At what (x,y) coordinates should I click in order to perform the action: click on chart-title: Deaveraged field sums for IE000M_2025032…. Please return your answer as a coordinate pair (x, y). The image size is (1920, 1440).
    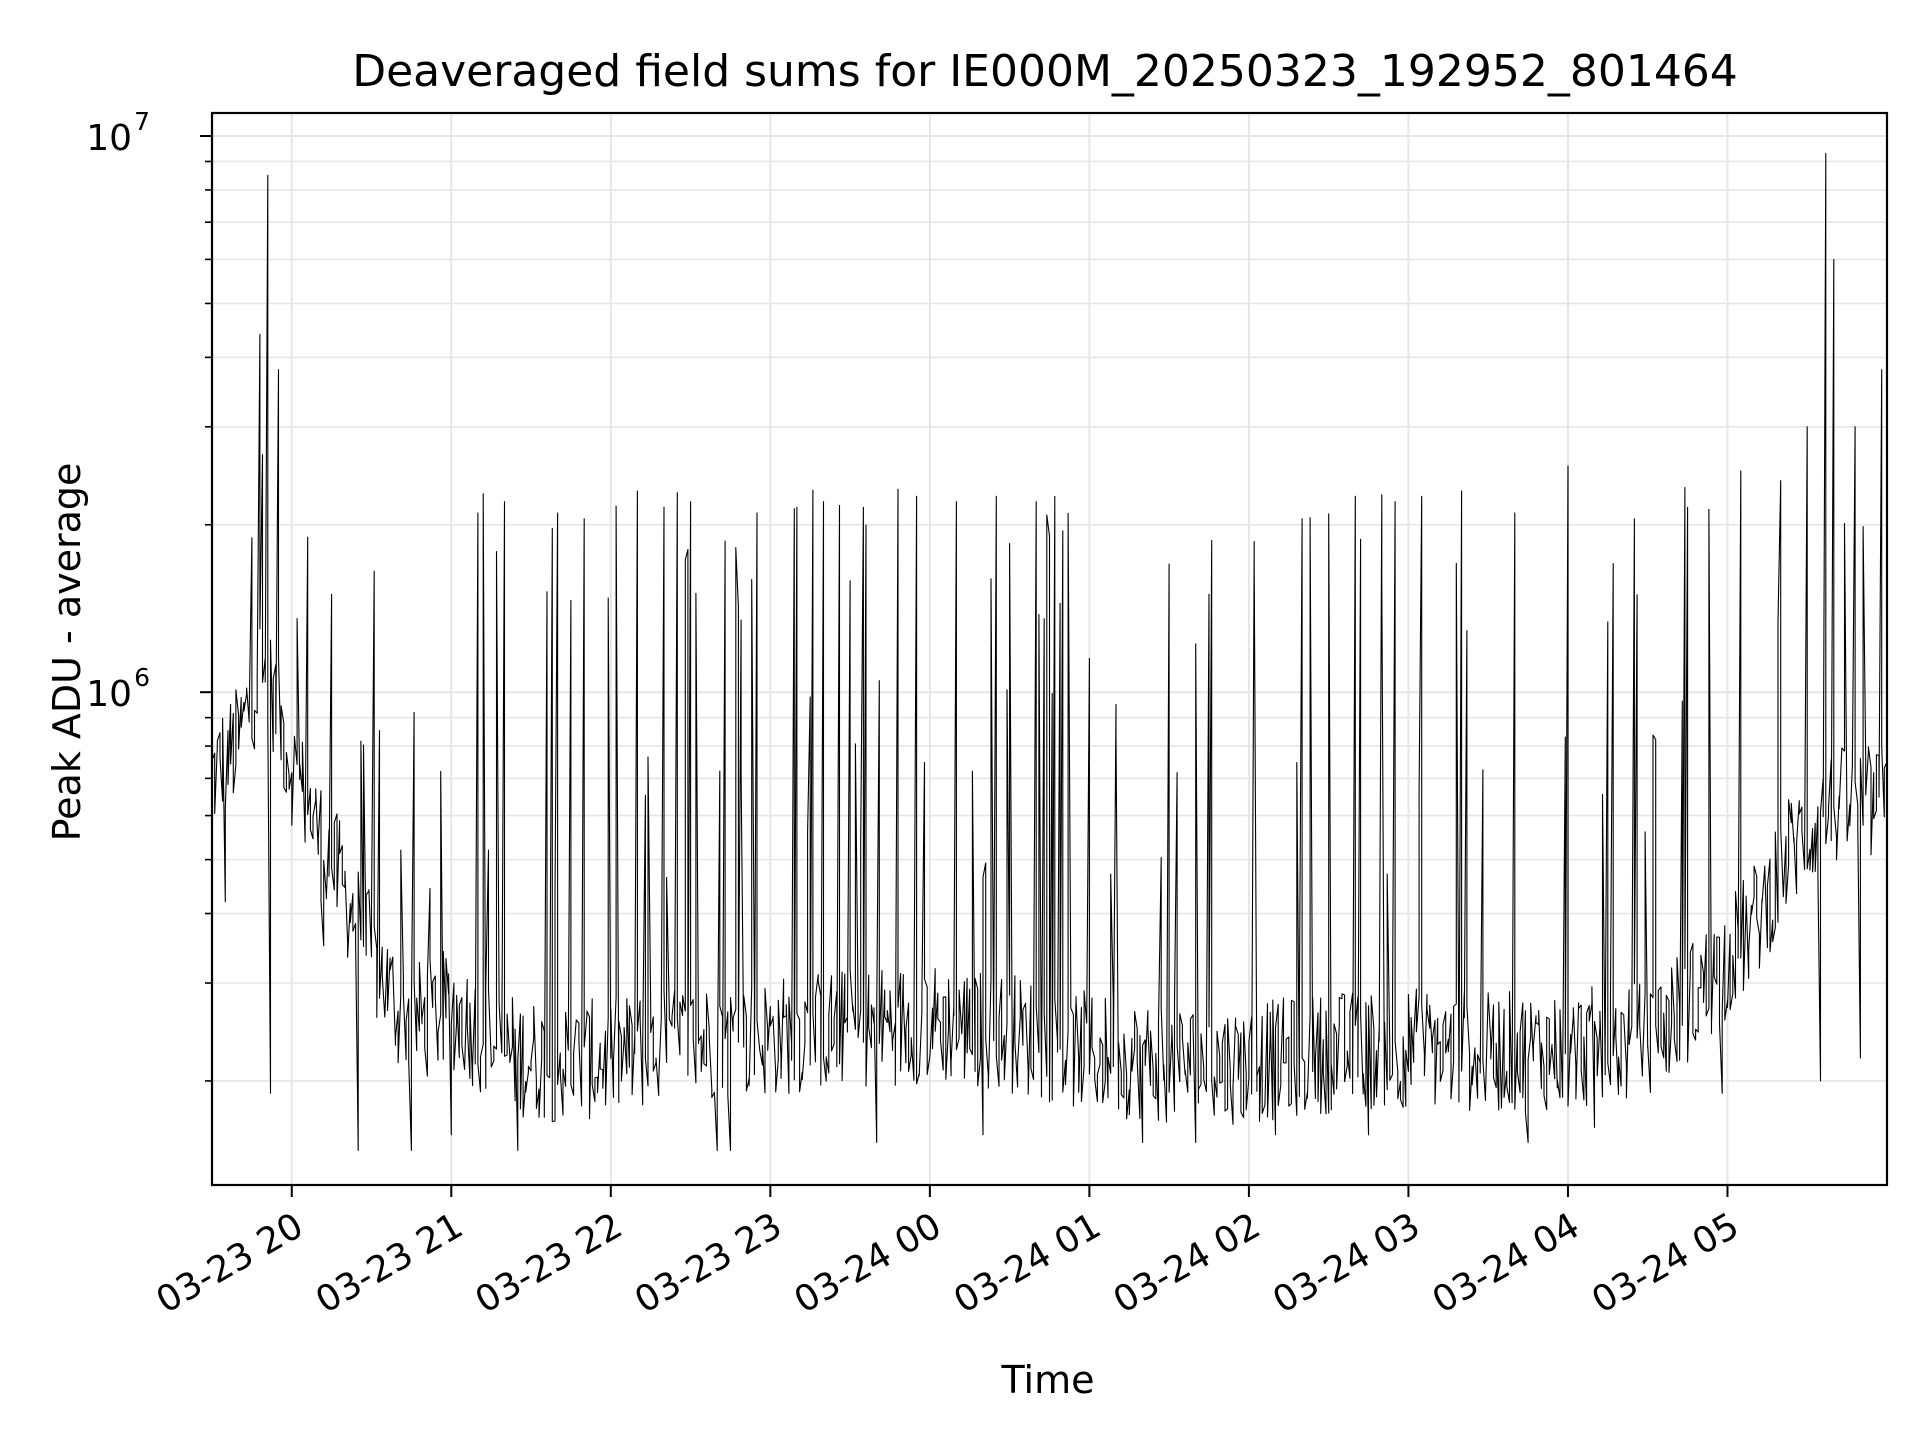
    Looking at the image, I should click on (1045, 71).